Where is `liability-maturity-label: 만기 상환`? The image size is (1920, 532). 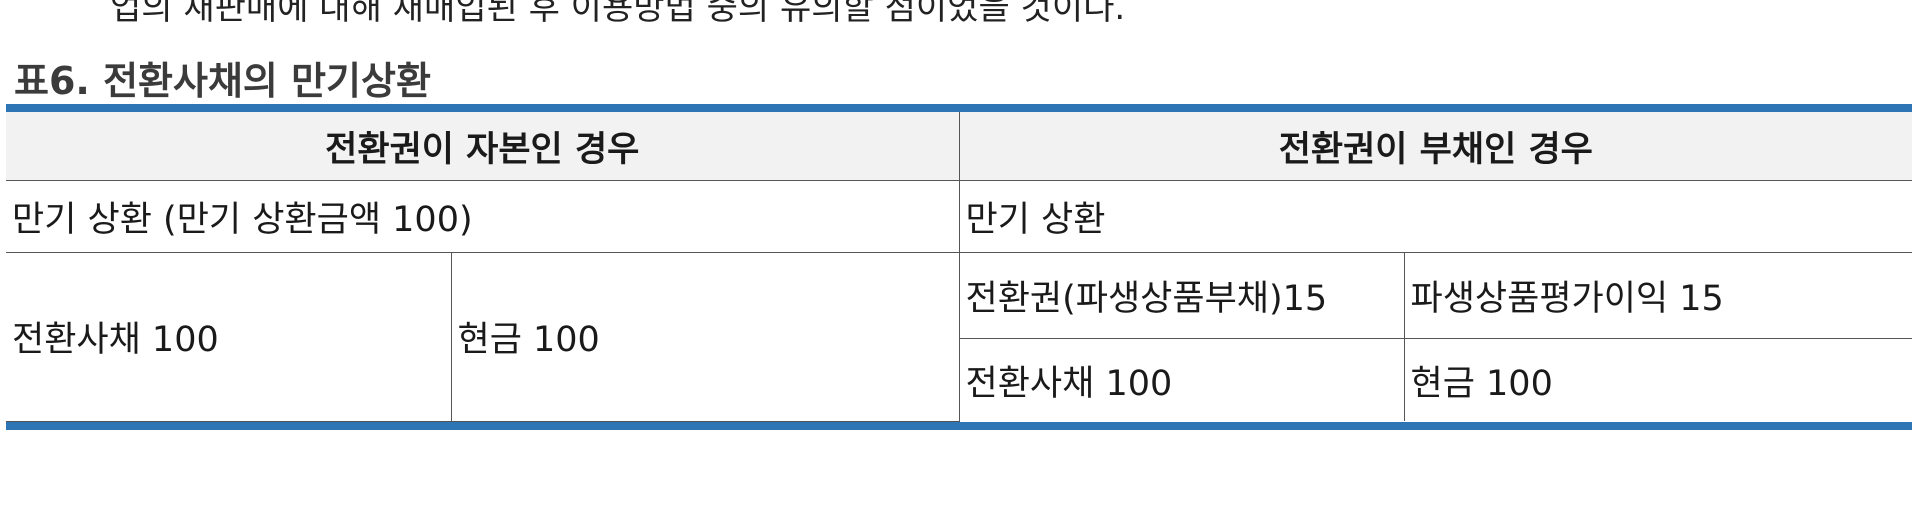
liability-maturity-label: 만기 상환 is located at coordinates (1435, 217).